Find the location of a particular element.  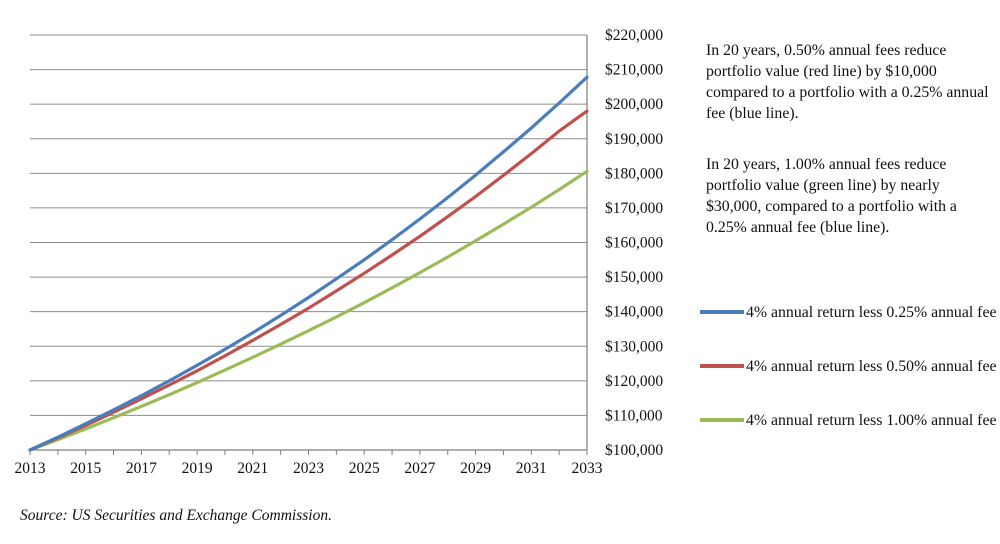

x-tick-label: 2025 is located at coordinates (364, 468).